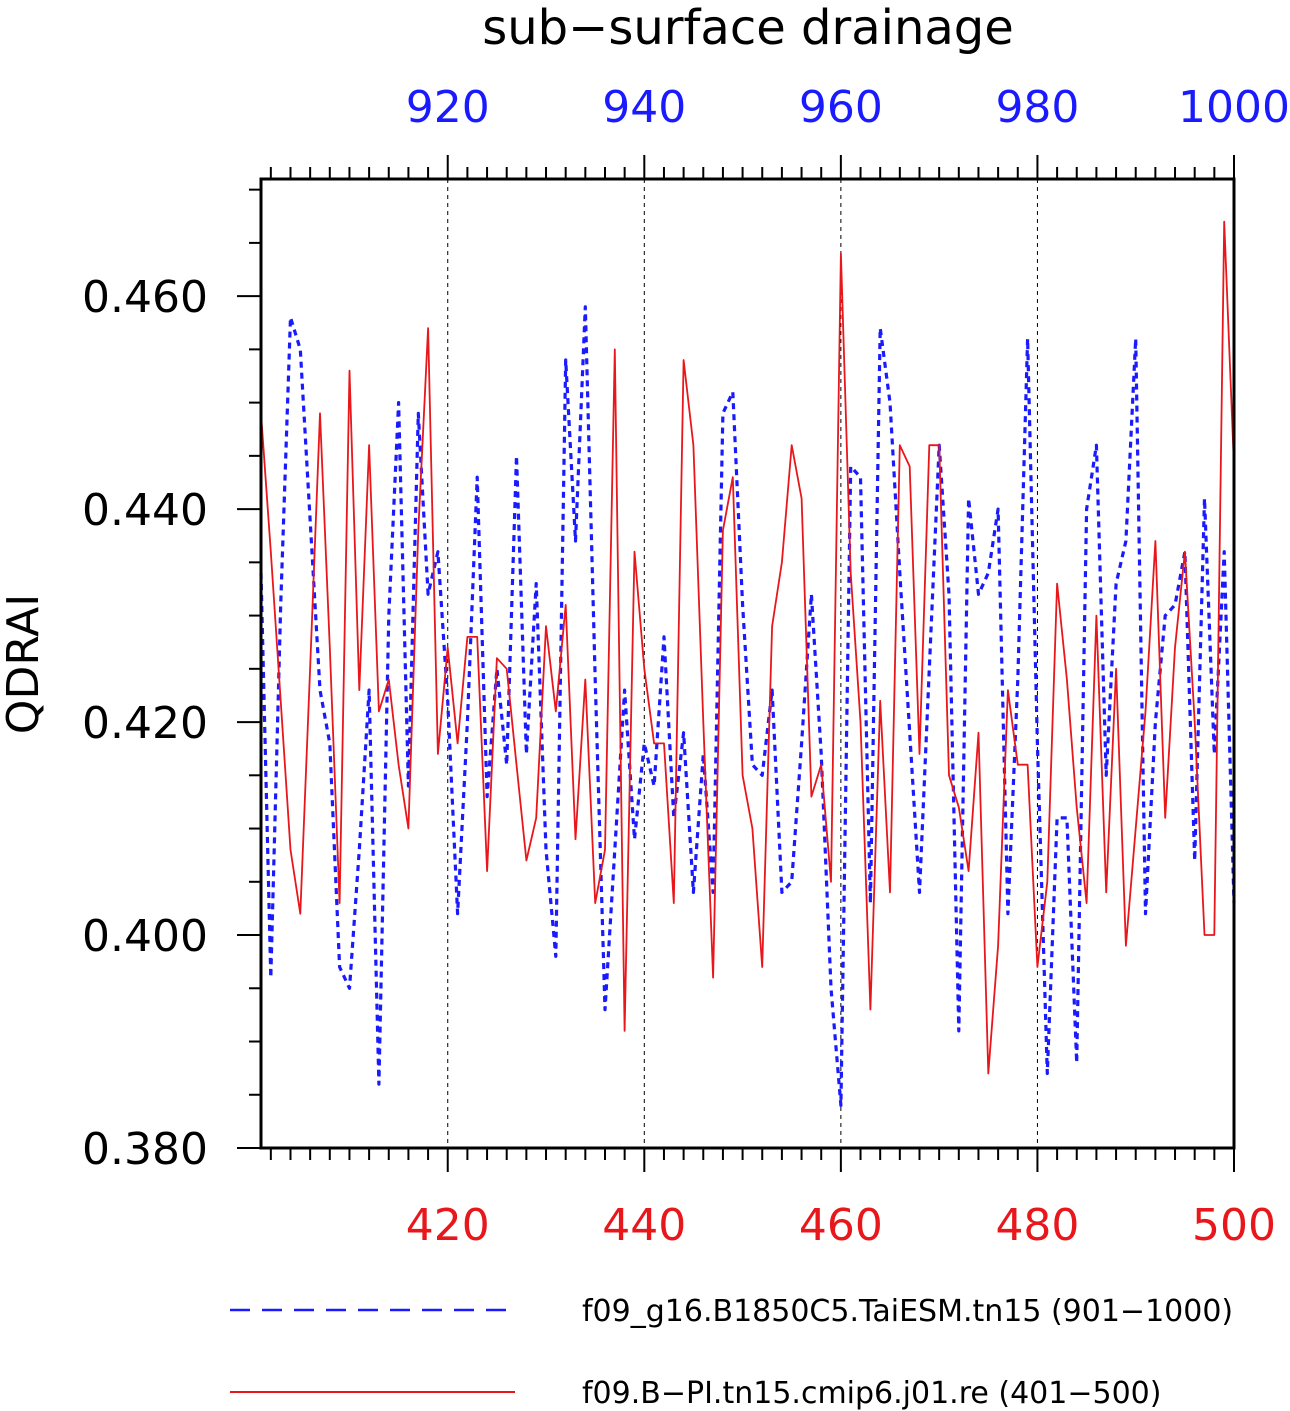 Image resolution: width=1290 pixels, height=1411 pixels. Describe the element at coordinates (1037, 1225) in the screenshot. I see `x-bottom-tick-label: 480` at that location.